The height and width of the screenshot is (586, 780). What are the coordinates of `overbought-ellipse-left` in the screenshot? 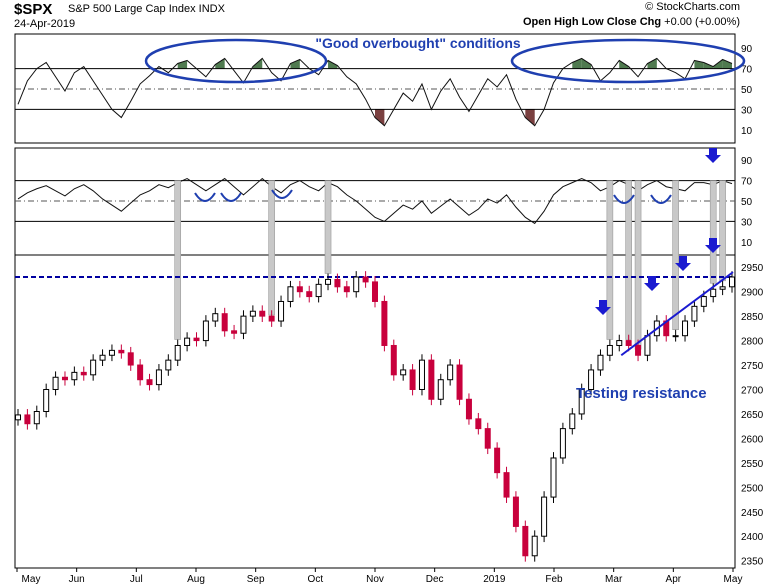 It's located at (236, 61).